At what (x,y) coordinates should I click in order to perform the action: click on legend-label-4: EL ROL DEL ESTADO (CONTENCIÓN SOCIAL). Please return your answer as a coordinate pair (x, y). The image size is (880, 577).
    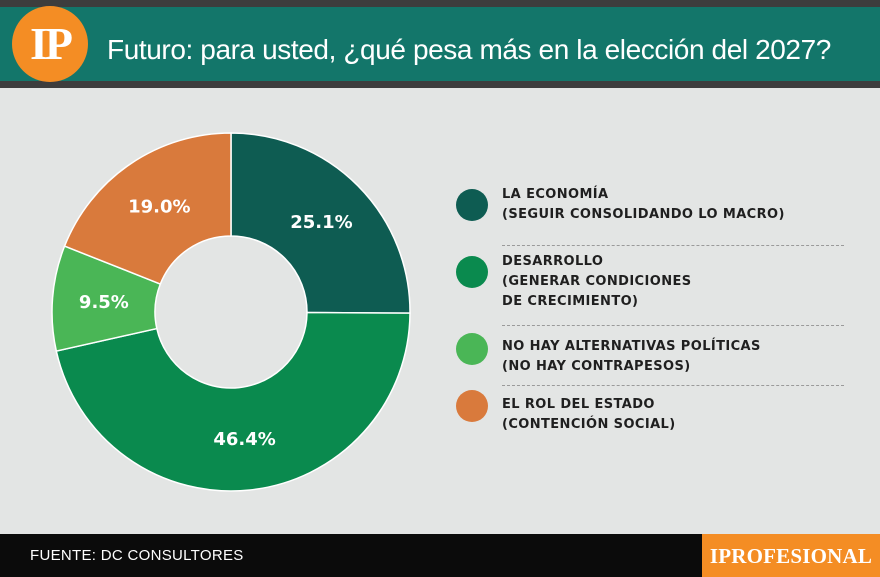
    Looking at the image, I should click on (589, 415).